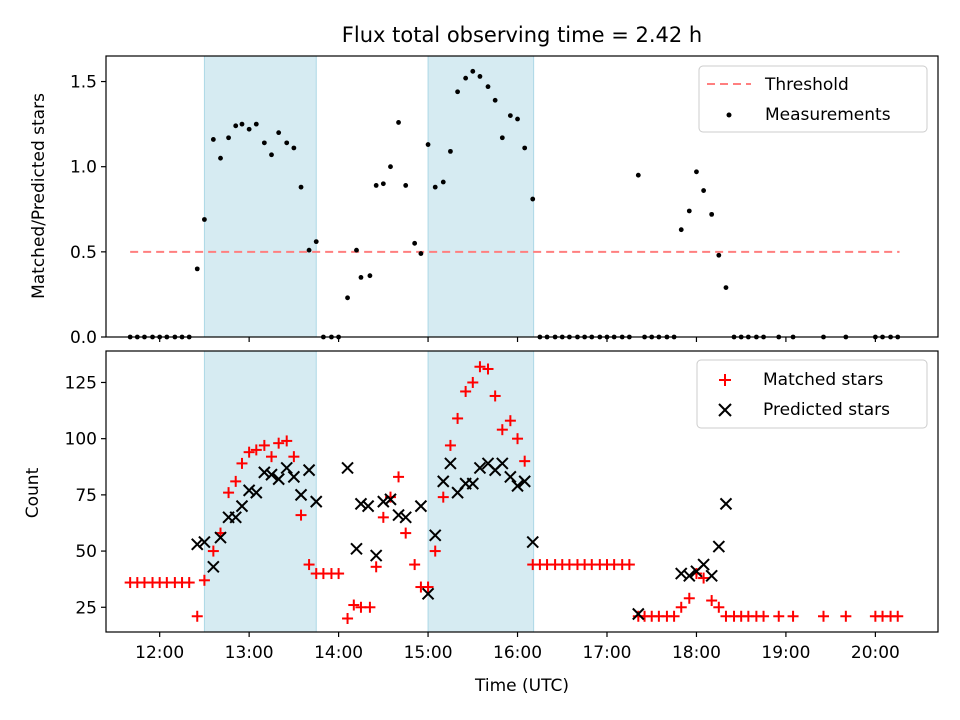 Image resolution: width=960 pixels, height=720 pixels. I want to click on y-tick-label: 75, so click(86, 496).